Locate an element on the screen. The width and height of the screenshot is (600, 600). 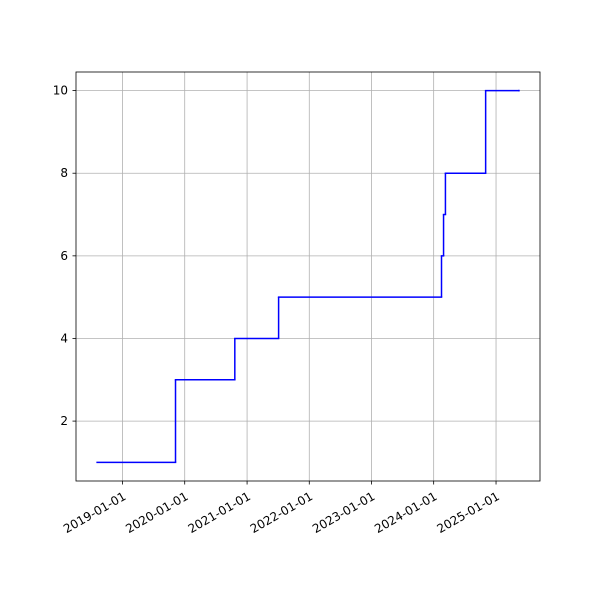
y-tick-label: 10 is located at coordinates (60, 91).